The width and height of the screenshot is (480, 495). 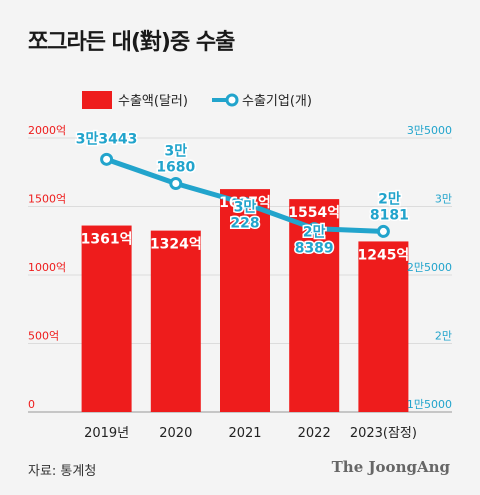 What do you see at coordinates (314, 433) in the screenshot?
I see `category-label: 2022` at bounding box center [314, 433].